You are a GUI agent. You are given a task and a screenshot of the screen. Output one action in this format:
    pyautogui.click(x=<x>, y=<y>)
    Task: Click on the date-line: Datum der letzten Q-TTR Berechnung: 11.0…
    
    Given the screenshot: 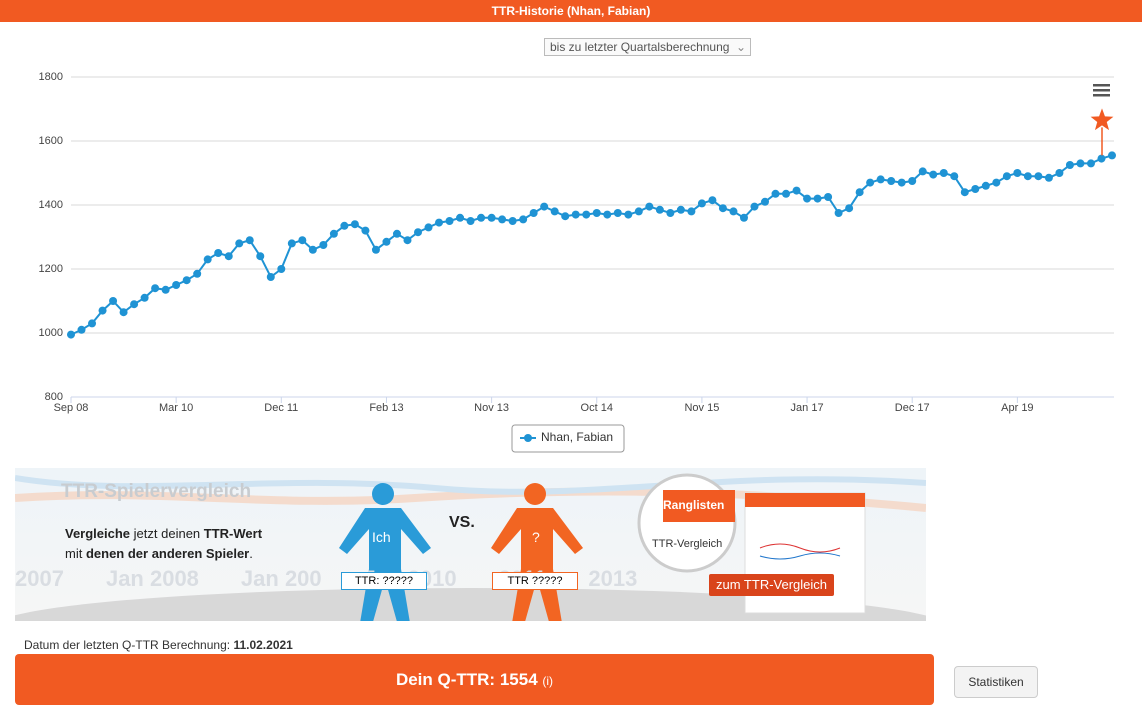 What is the action you would take?
    pyautogui.click(x=158, y=645)
    